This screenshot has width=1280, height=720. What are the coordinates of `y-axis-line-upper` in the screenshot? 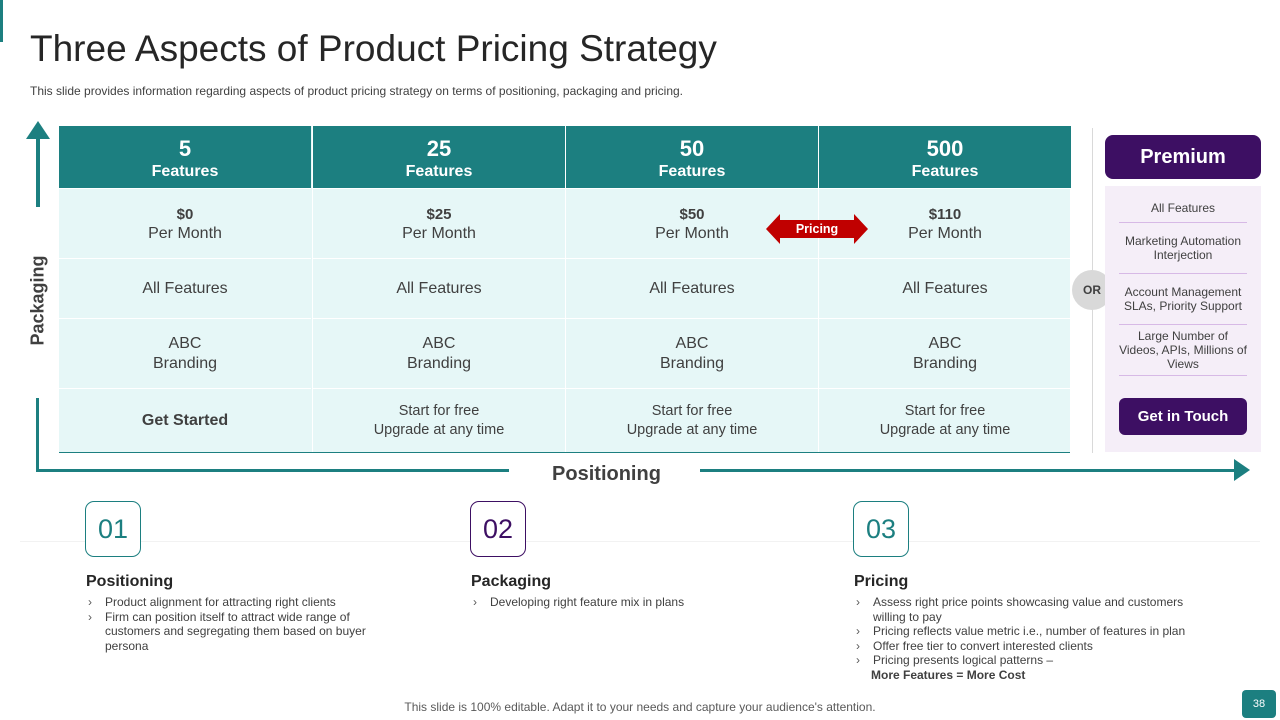 It's located at (38, 169).